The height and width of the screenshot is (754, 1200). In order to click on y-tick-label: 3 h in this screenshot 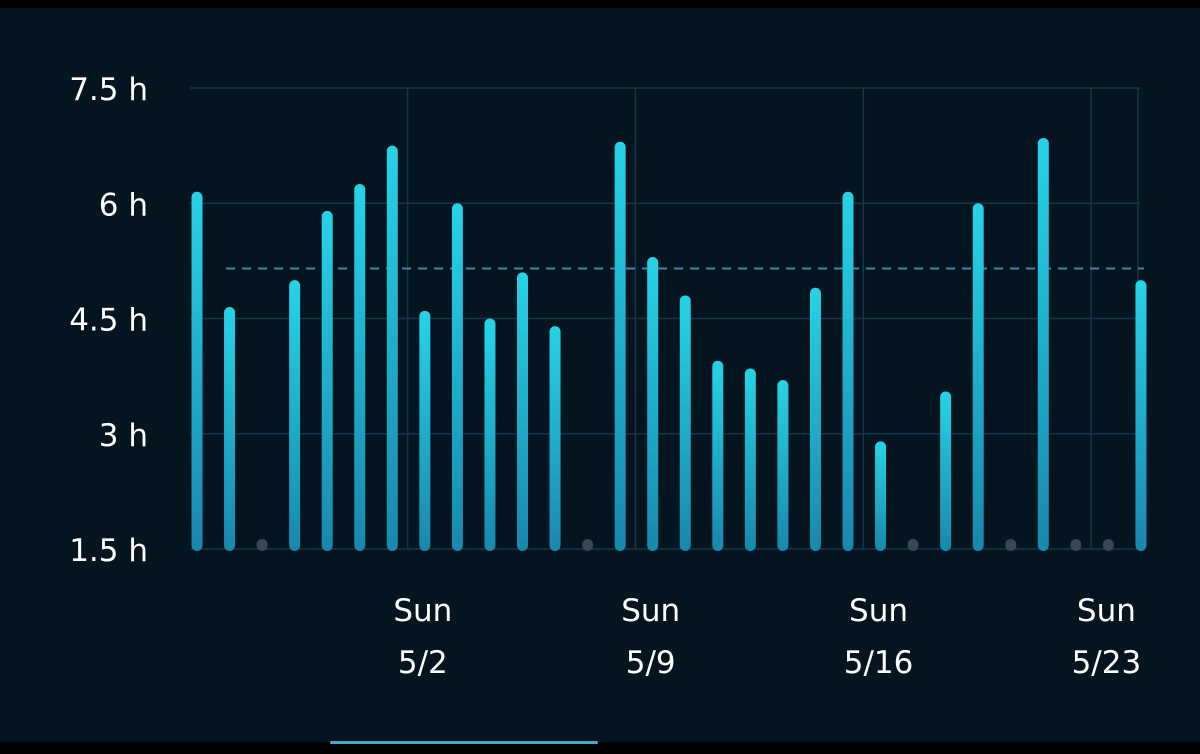, I will do `click(123, 436)`.